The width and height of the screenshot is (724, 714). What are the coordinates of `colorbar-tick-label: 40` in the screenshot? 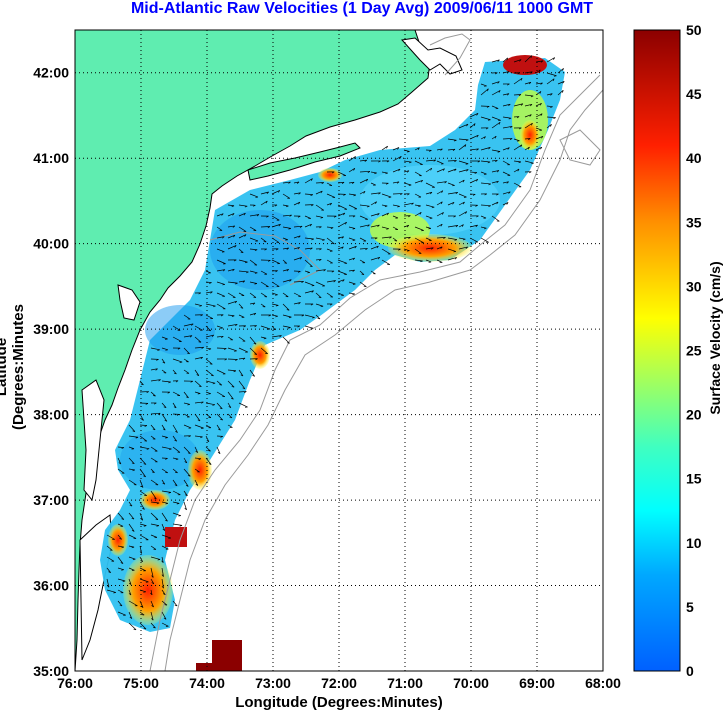 It's located at (694, 158).